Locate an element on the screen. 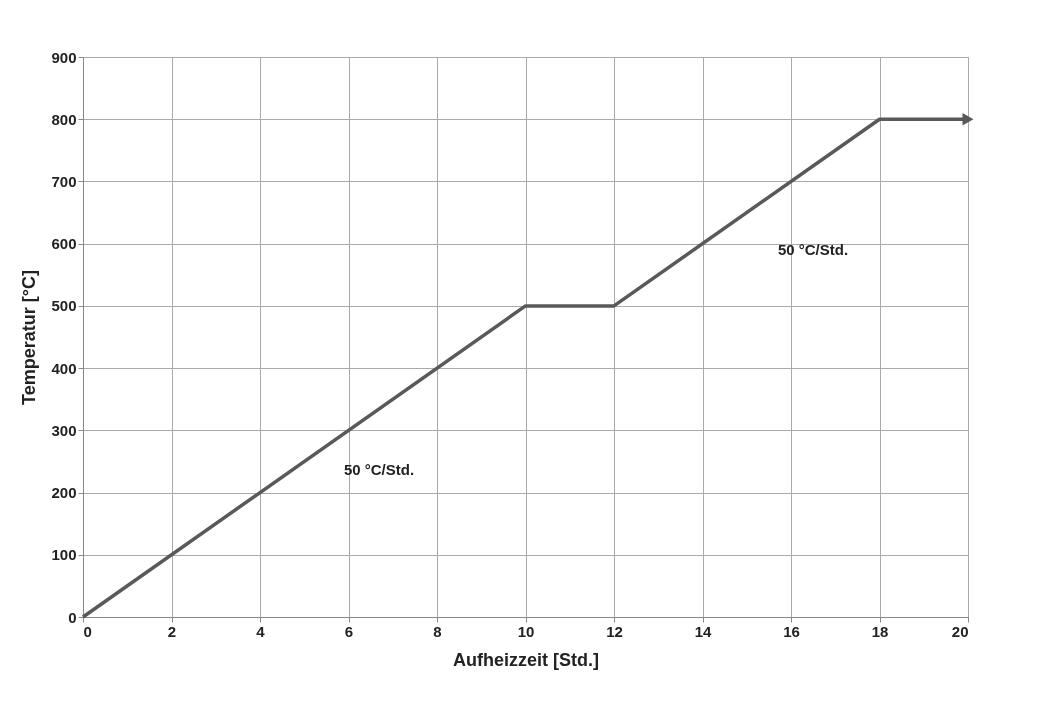  y-tick-label: 500 is located at coordinates (64, 306).